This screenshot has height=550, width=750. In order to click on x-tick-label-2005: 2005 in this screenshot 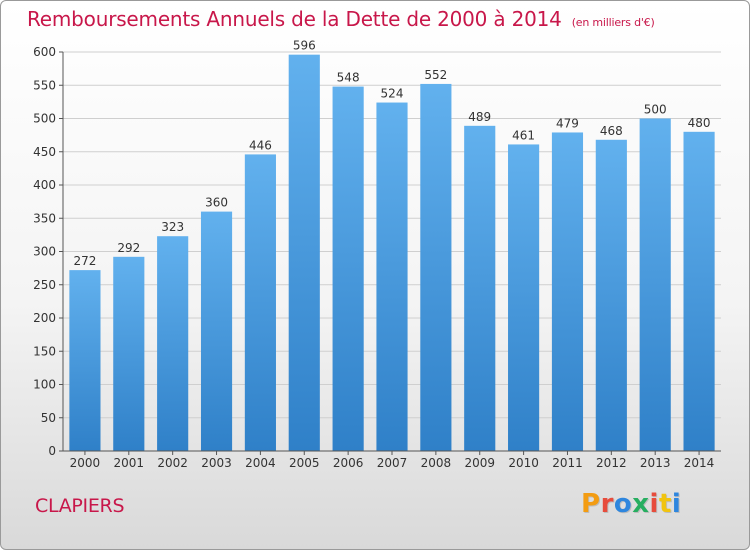, I will do `click(304, 463)`.